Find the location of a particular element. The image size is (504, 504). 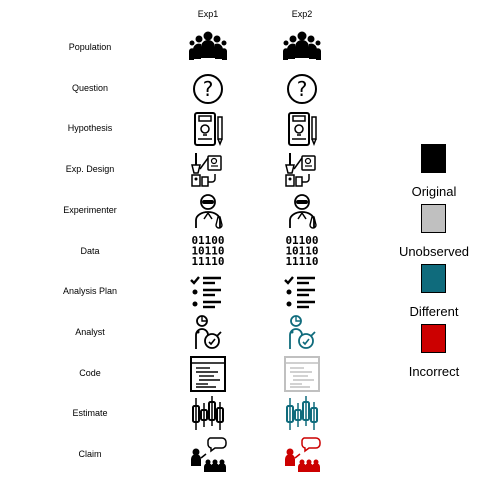

legend-swatch-original is located at coordinates (433, 158).